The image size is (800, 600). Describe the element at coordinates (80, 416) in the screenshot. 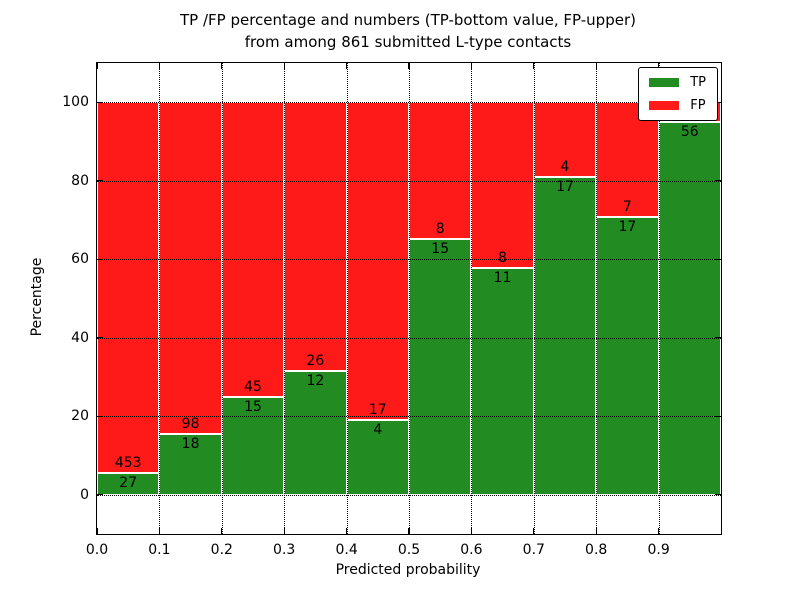

I see `y-tick-label: 20` at that location.